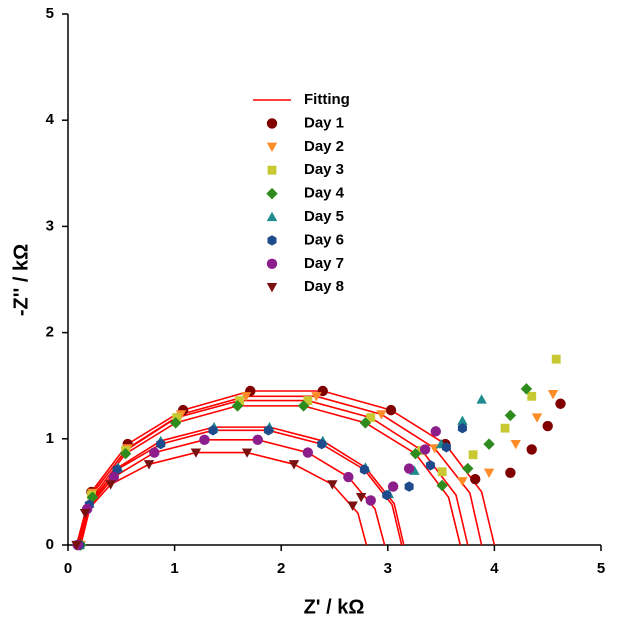 The image size is (623, 631). Describe the element at coordinates (50, 438) in the screenshot. I see `y-tick-label: 1` at that location.